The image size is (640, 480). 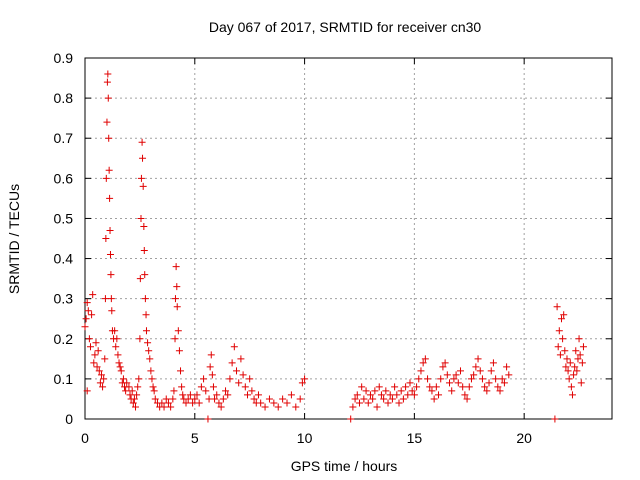 I want to click on y-tick-label: 0.6, so click(x=64, y=178).